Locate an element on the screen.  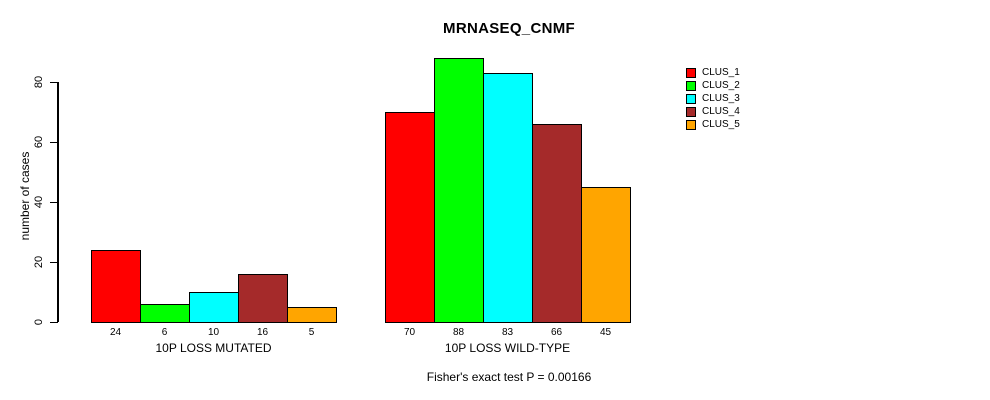
y-axis-label: number of cases is located at coordinates (25, 196).